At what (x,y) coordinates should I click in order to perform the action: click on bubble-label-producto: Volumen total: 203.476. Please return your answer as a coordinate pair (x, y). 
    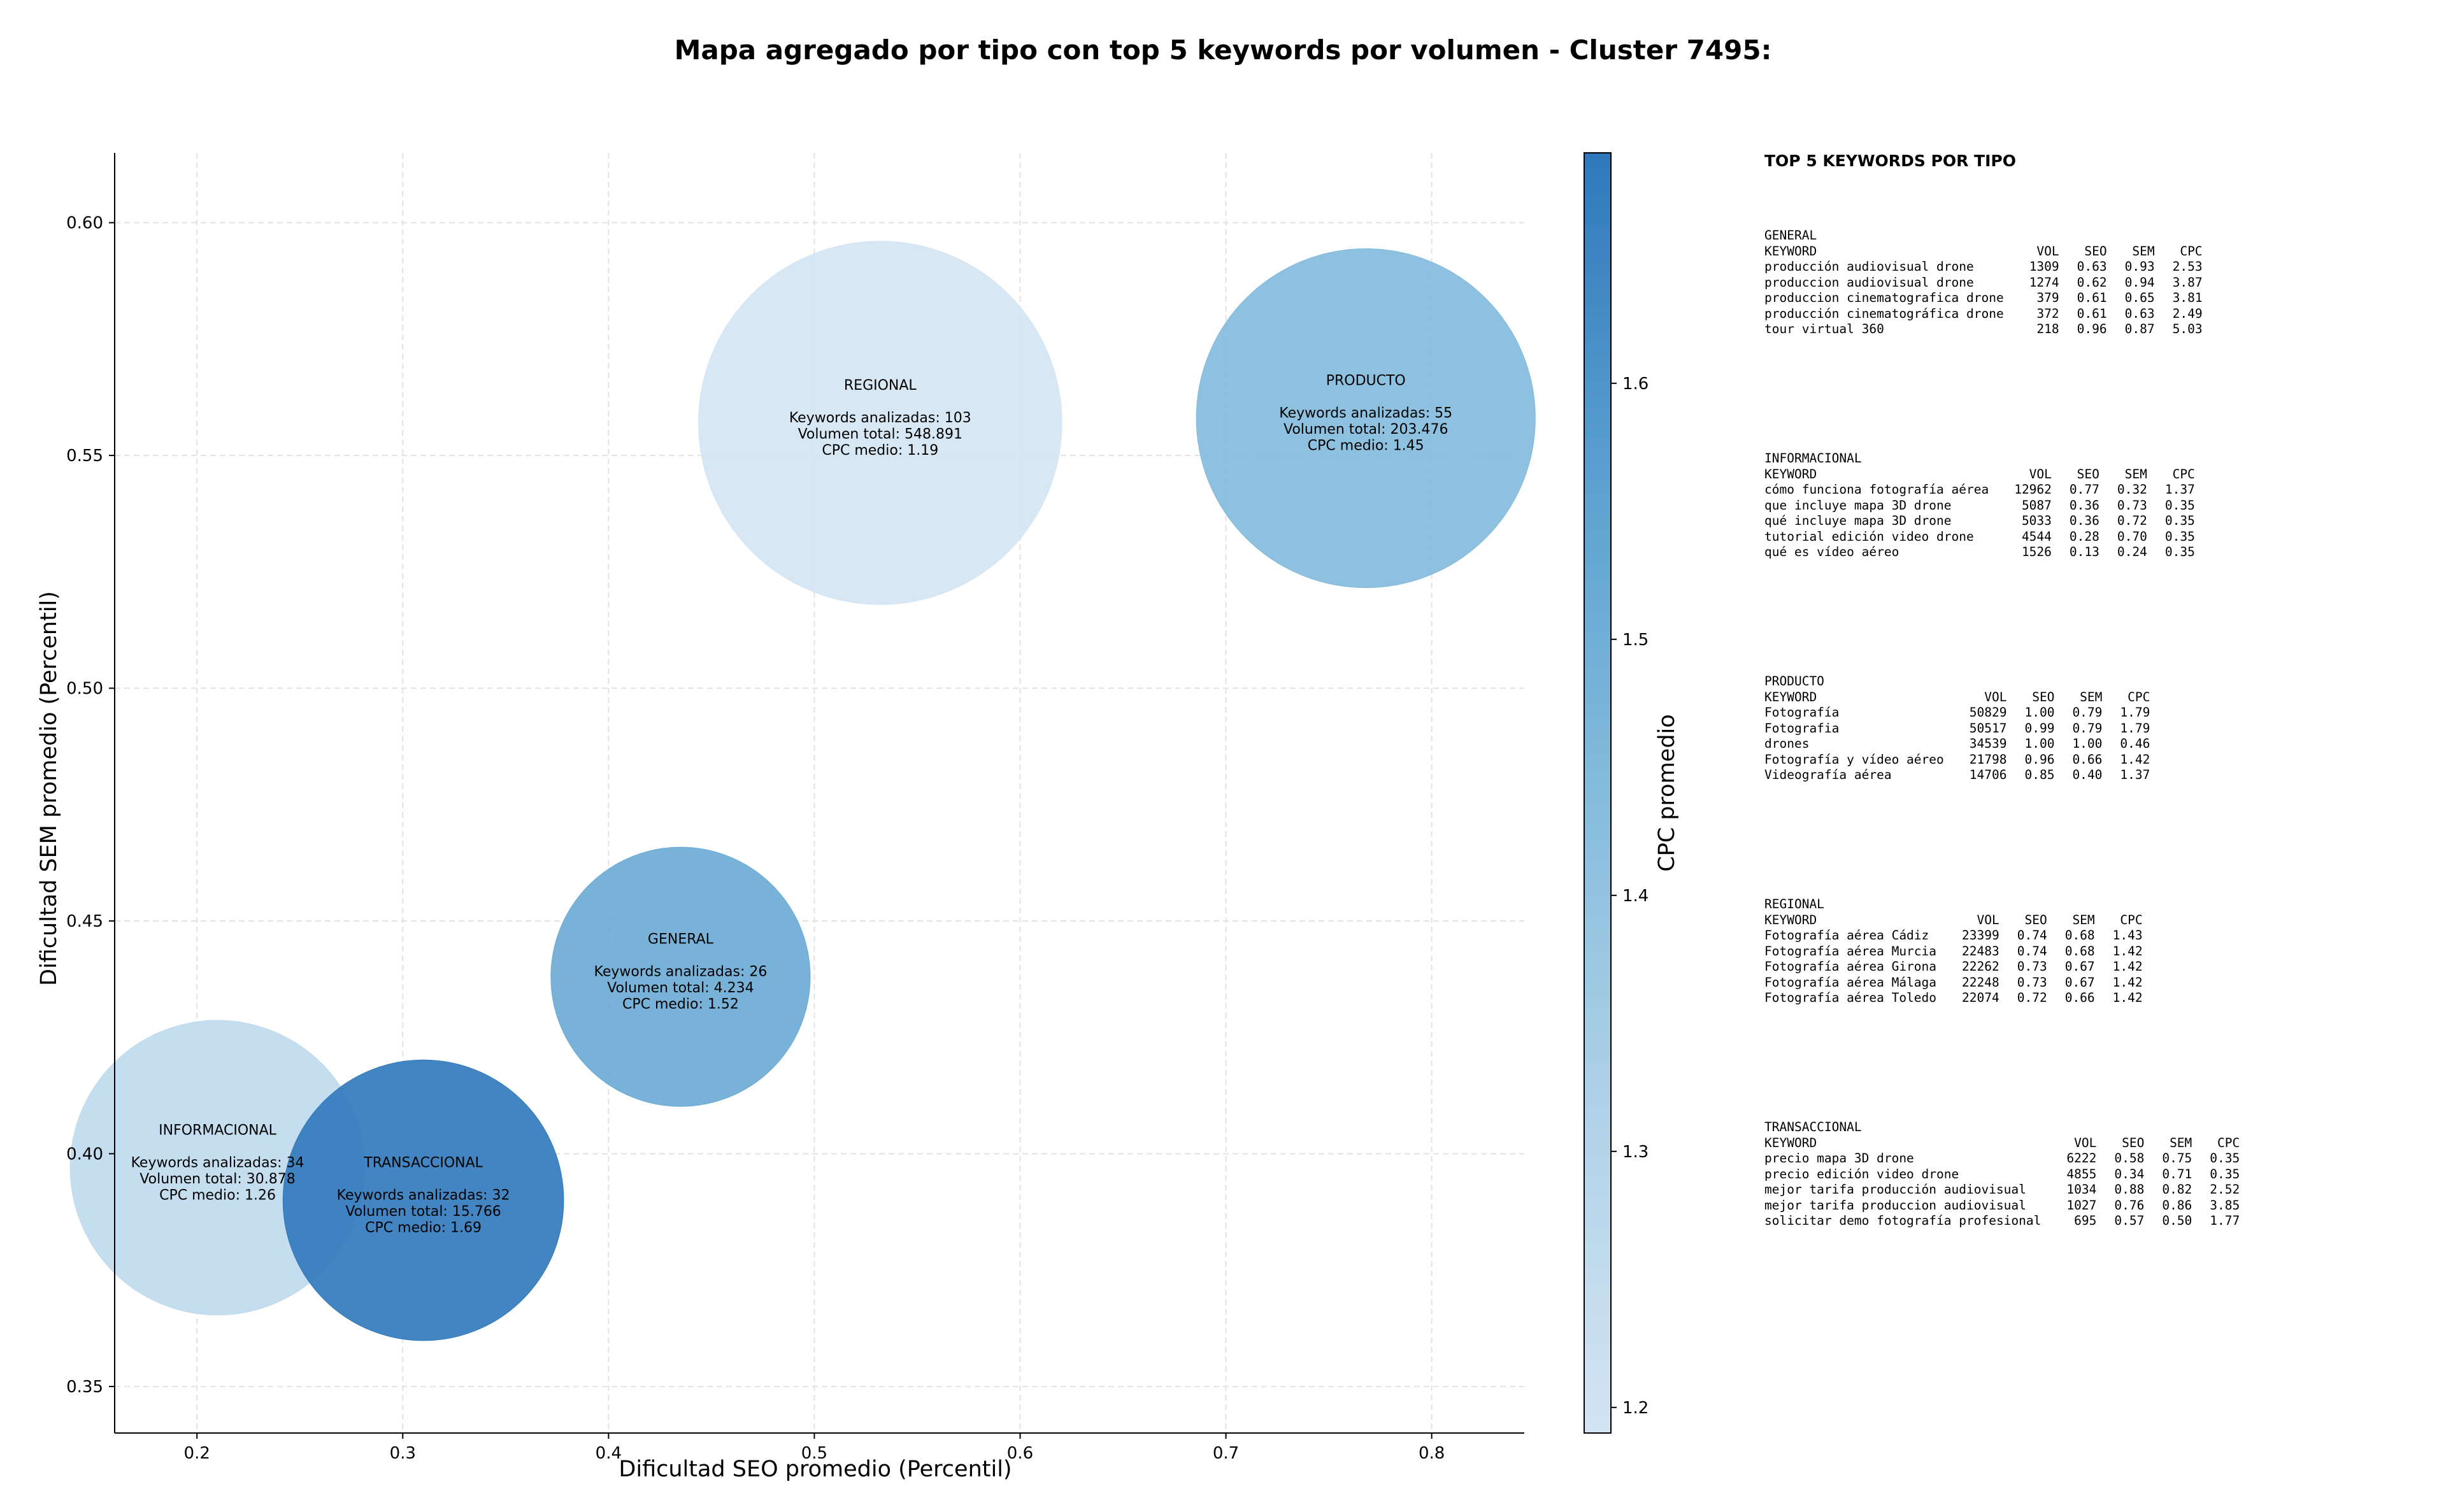
    Looking at the image, I should click on (1366, 430).